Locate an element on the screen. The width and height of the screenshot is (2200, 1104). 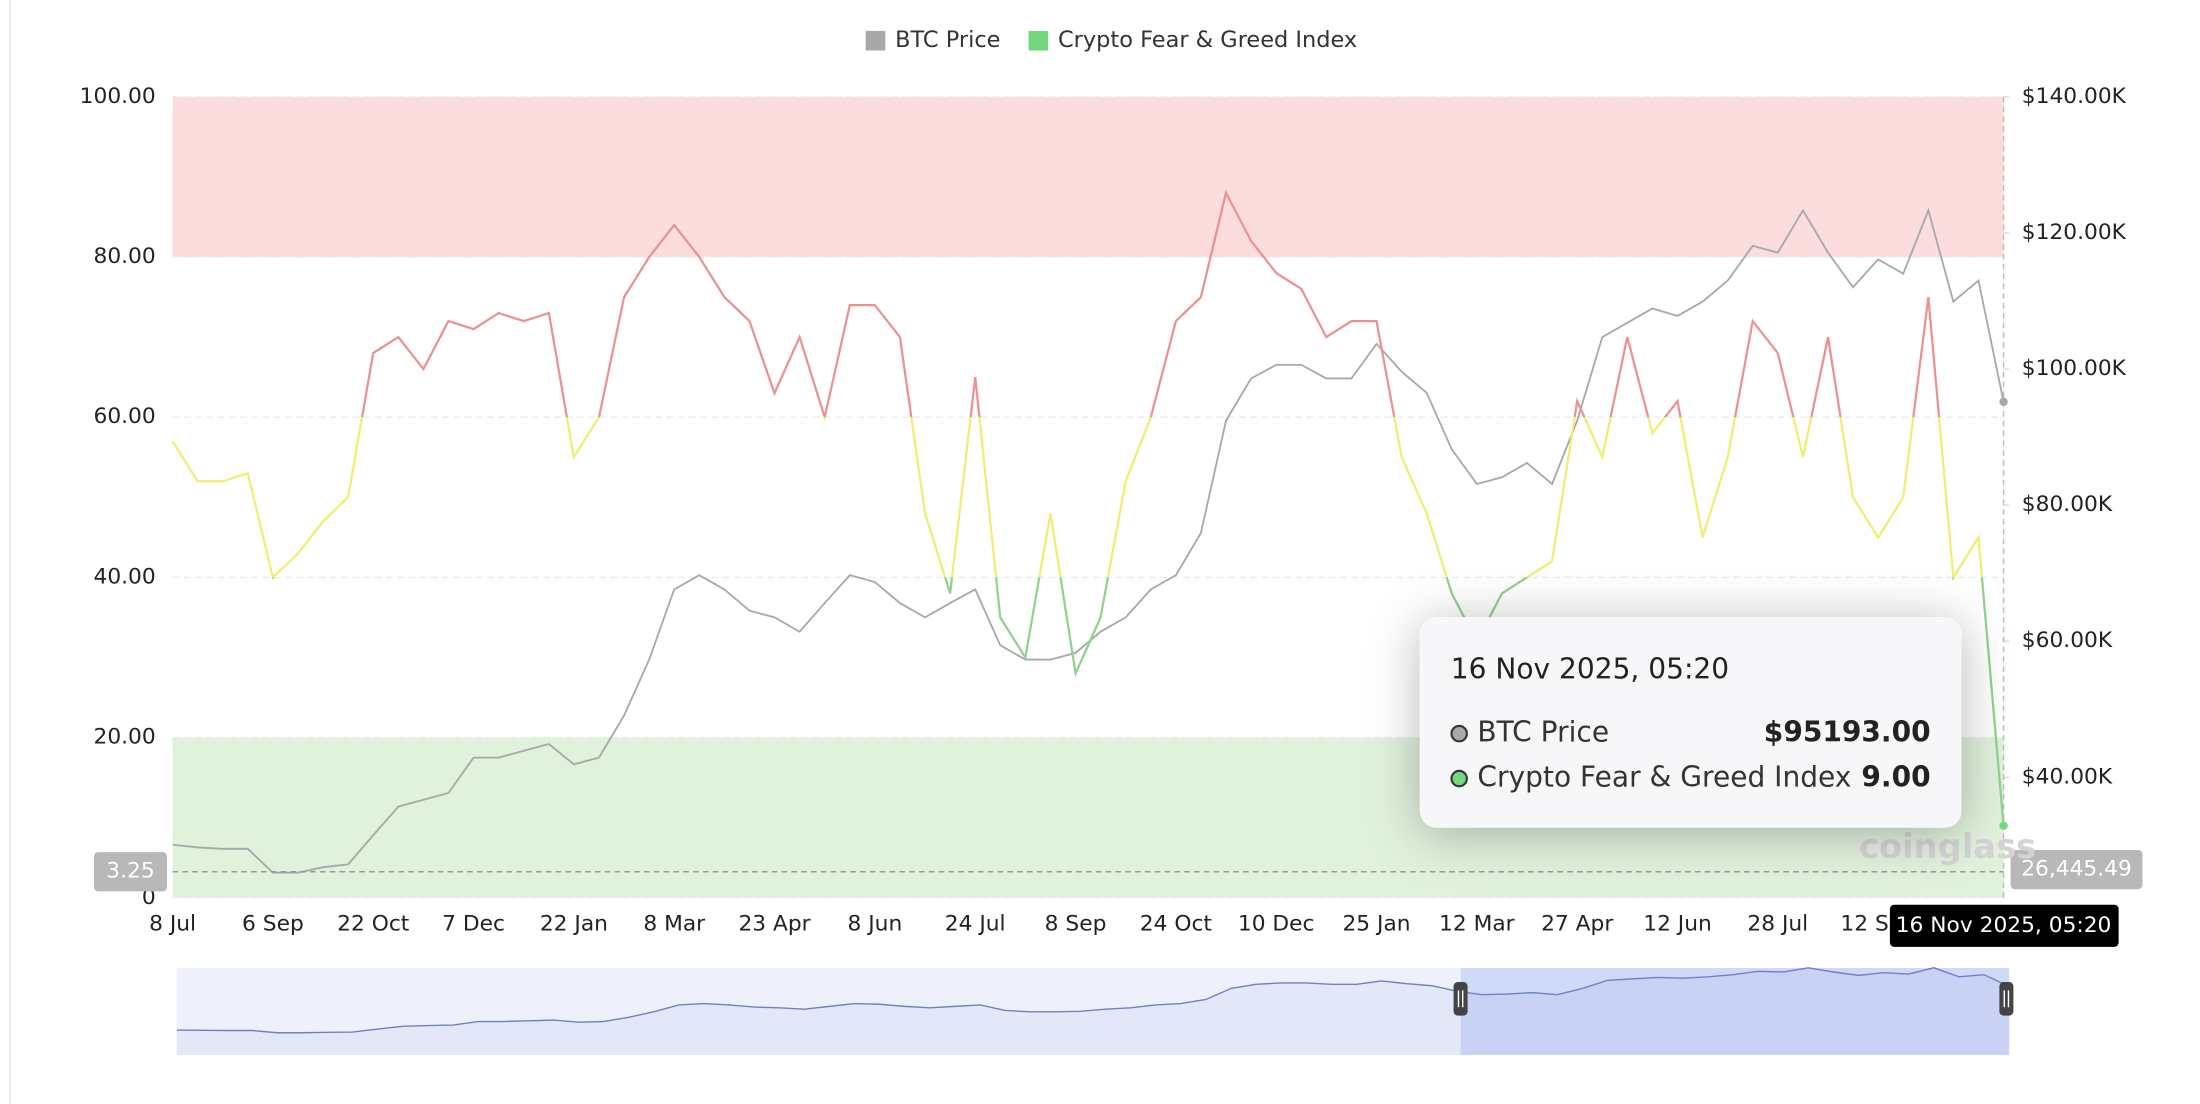
tooltip-series-name: BTC Price is located at coordinates (1543, 732).